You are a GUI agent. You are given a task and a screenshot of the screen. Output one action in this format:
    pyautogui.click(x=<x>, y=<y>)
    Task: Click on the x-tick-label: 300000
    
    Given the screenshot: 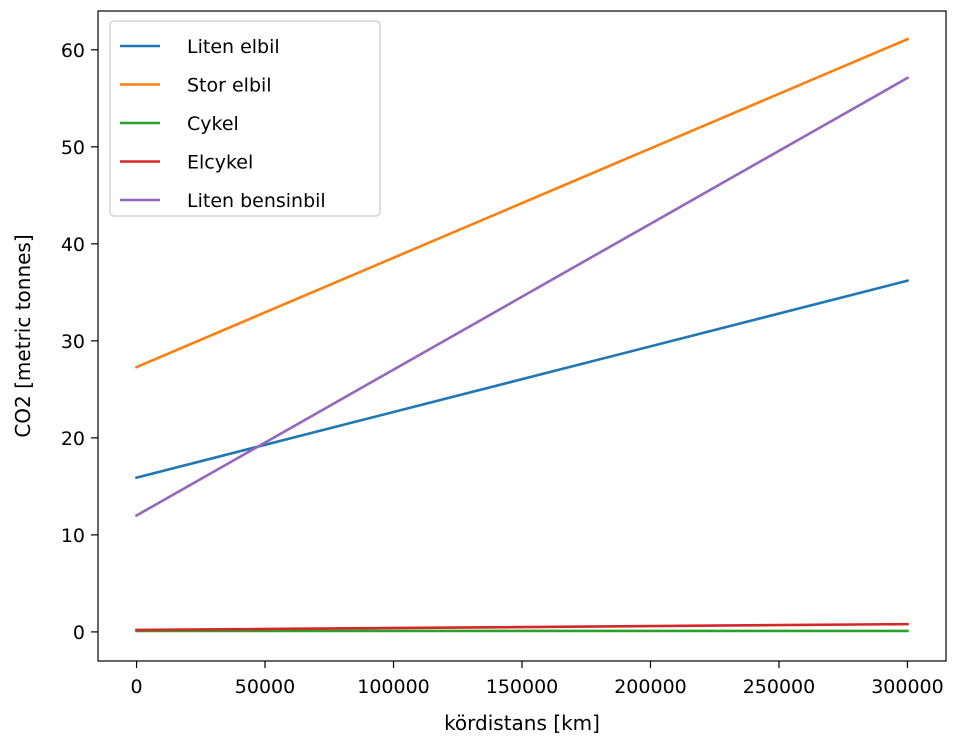 What is the action you would take?
    pyautogui.click(x=907, y=687)
    